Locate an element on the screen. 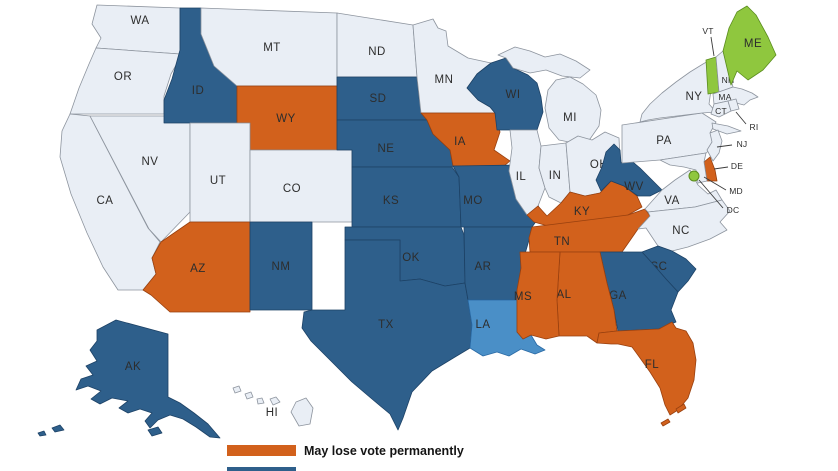  state-ar-label: AR is located at coordinates (483, 267).